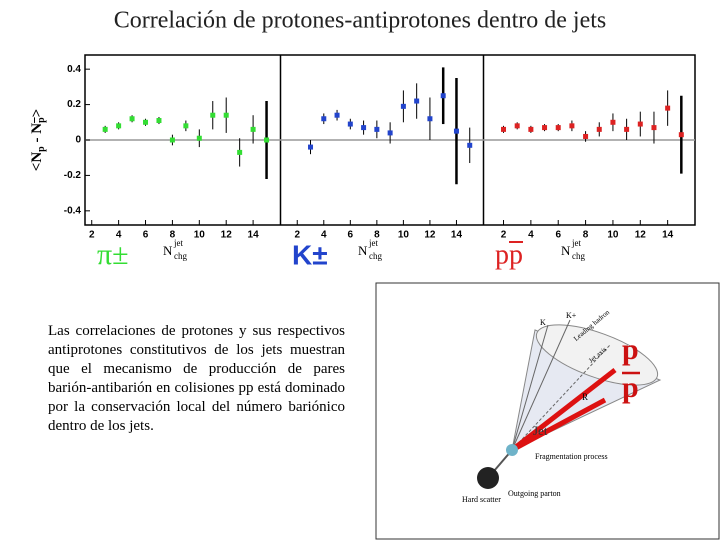 Image resolution: width=720 pixels, height=540 pixels. I want to click on diagram-label: Outgoing parton, so click(534, 493).